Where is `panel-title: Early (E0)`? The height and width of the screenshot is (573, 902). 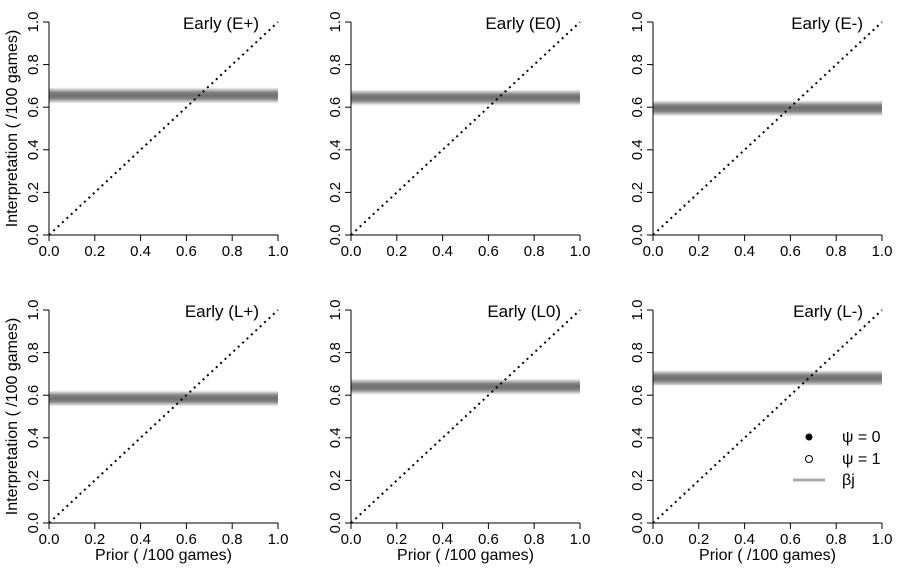 panel-title: Early (E0) is located at coordinates (523, 23).